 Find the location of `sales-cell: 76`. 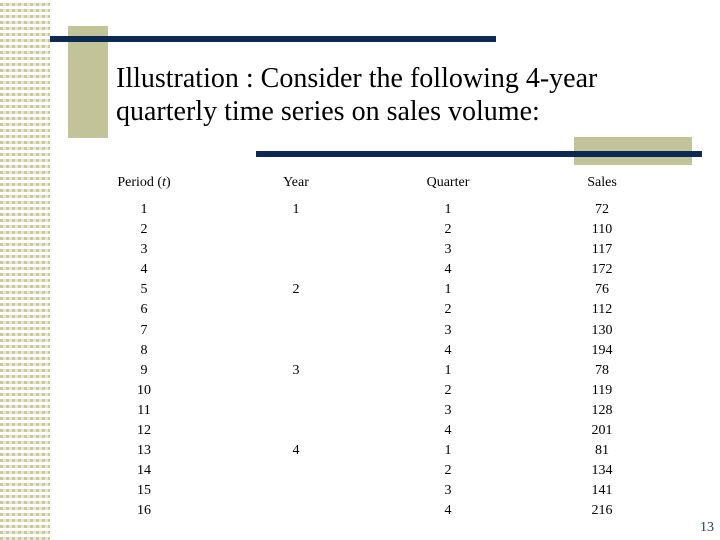

sales-cell: 76 is located at coordinates (602, 290).